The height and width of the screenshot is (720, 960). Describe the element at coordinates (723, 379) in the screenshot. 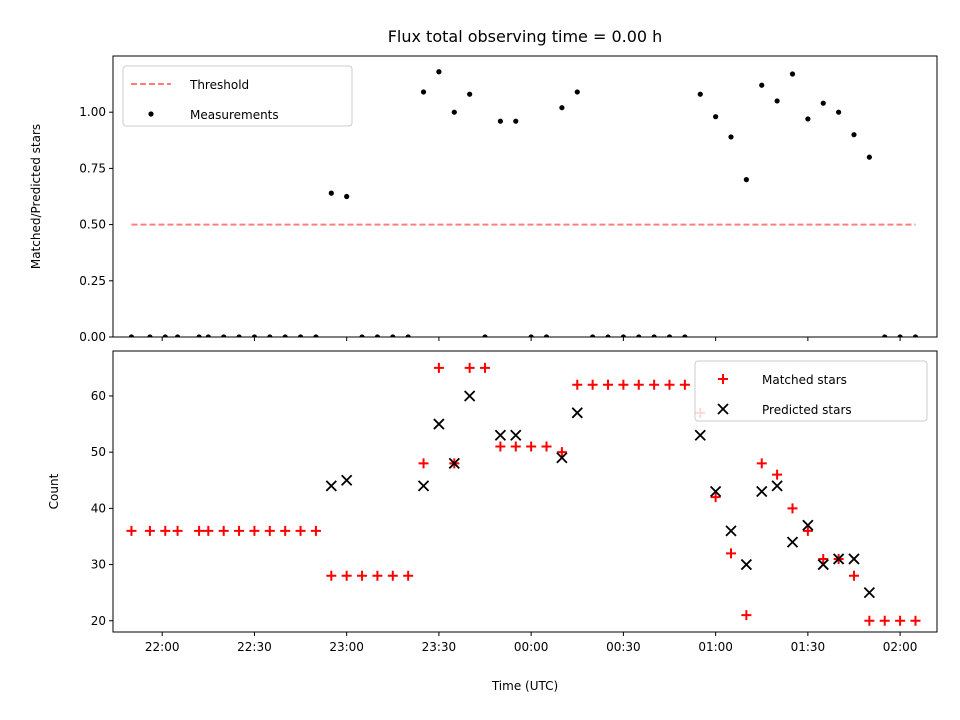

I see `legend-matched-swatch` at that location.